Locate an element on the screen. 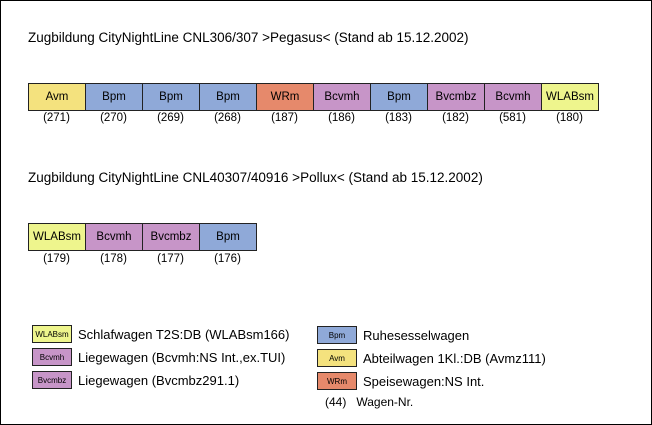 This screenshot has height=425, width=652. wagon-number: (179) is located at coordinates (56, 259).